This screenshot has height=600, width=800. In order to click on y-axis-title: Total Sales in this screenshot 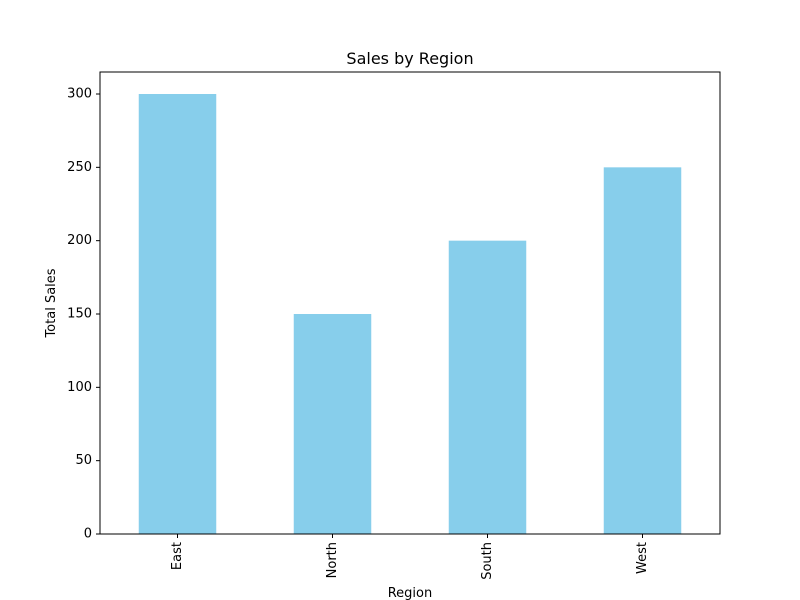, I will do `click(51, 303)`.